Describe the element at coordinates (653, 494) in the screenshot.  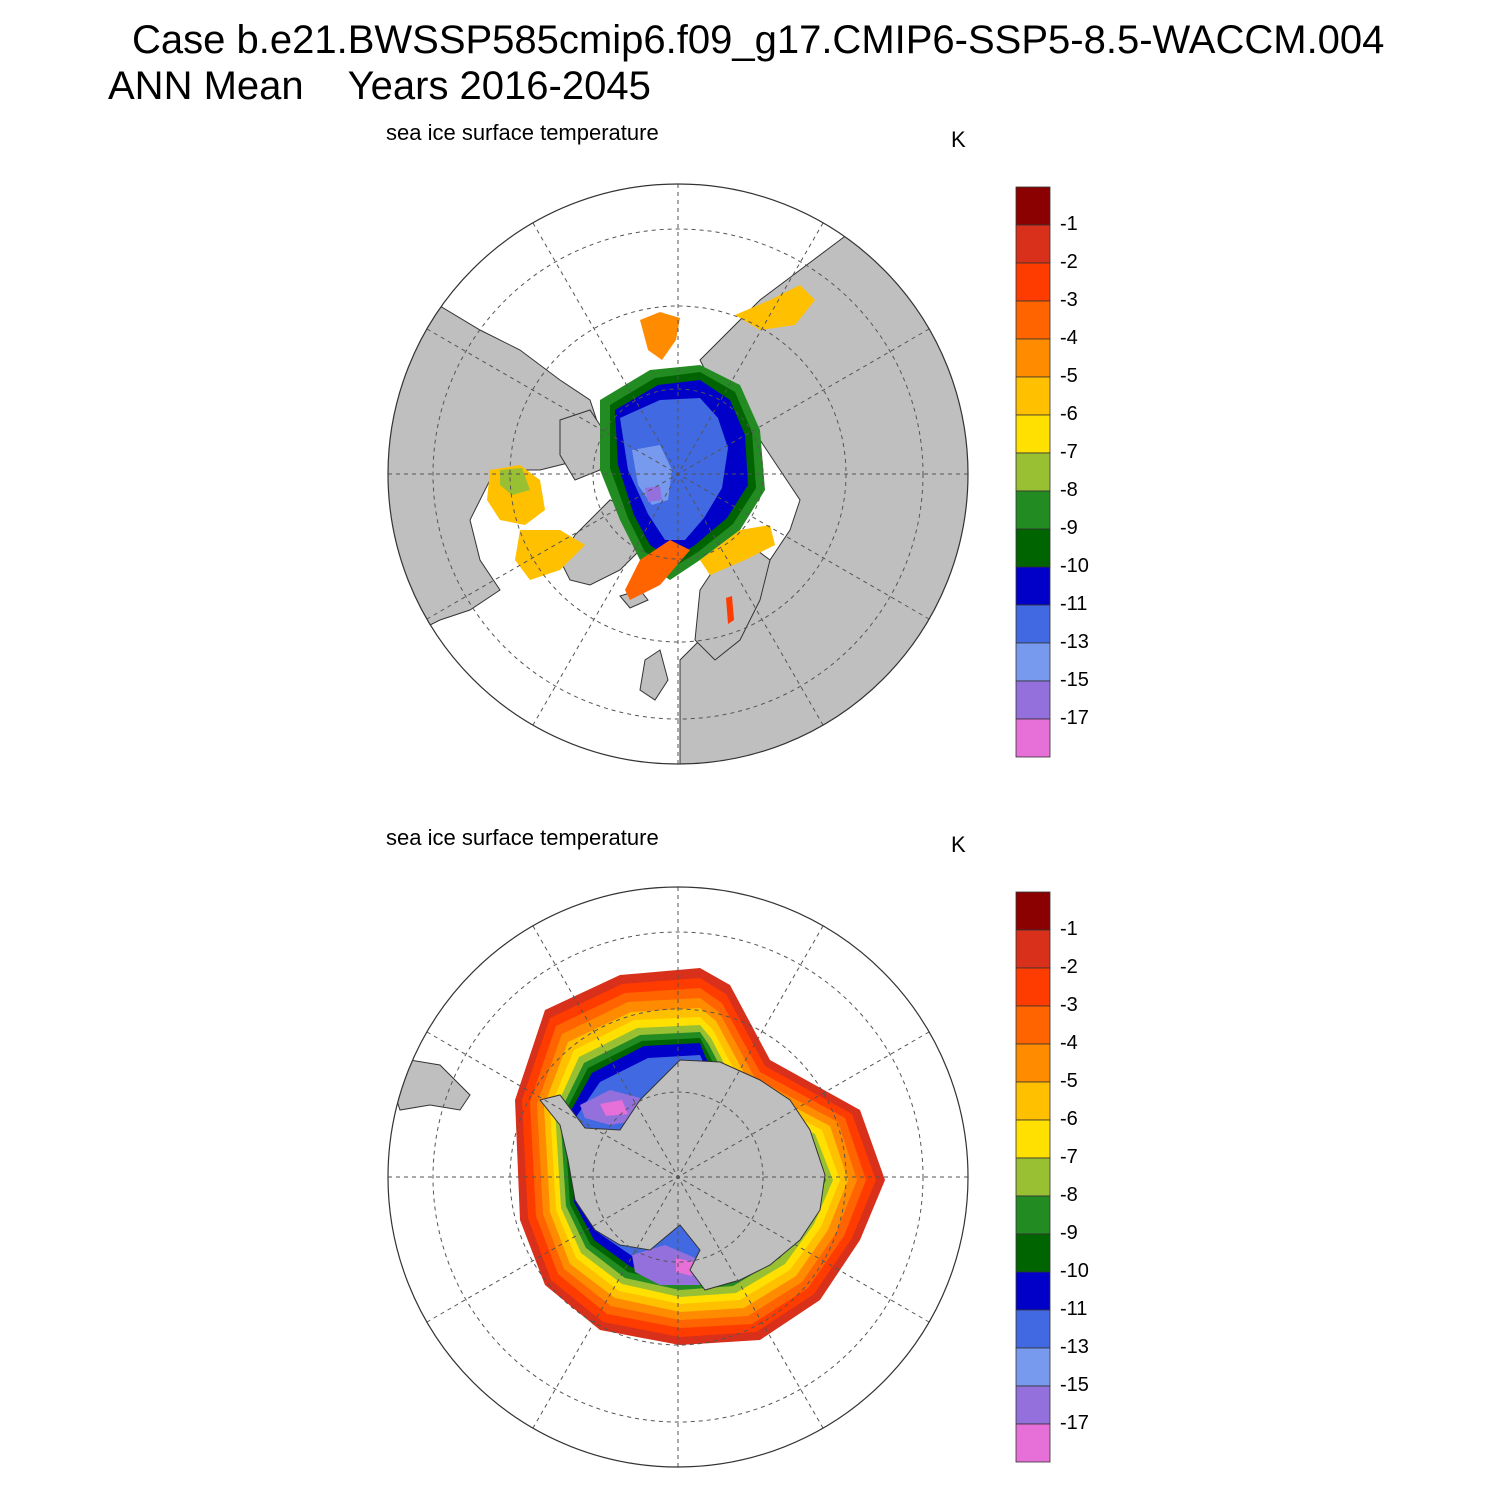
I see `north-ice-core-purple` at that location.